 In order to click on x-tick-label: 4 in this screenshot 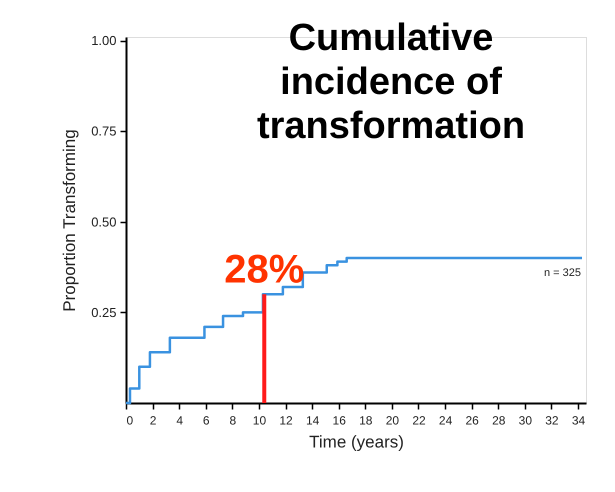, I will do `click(180, 421)`.